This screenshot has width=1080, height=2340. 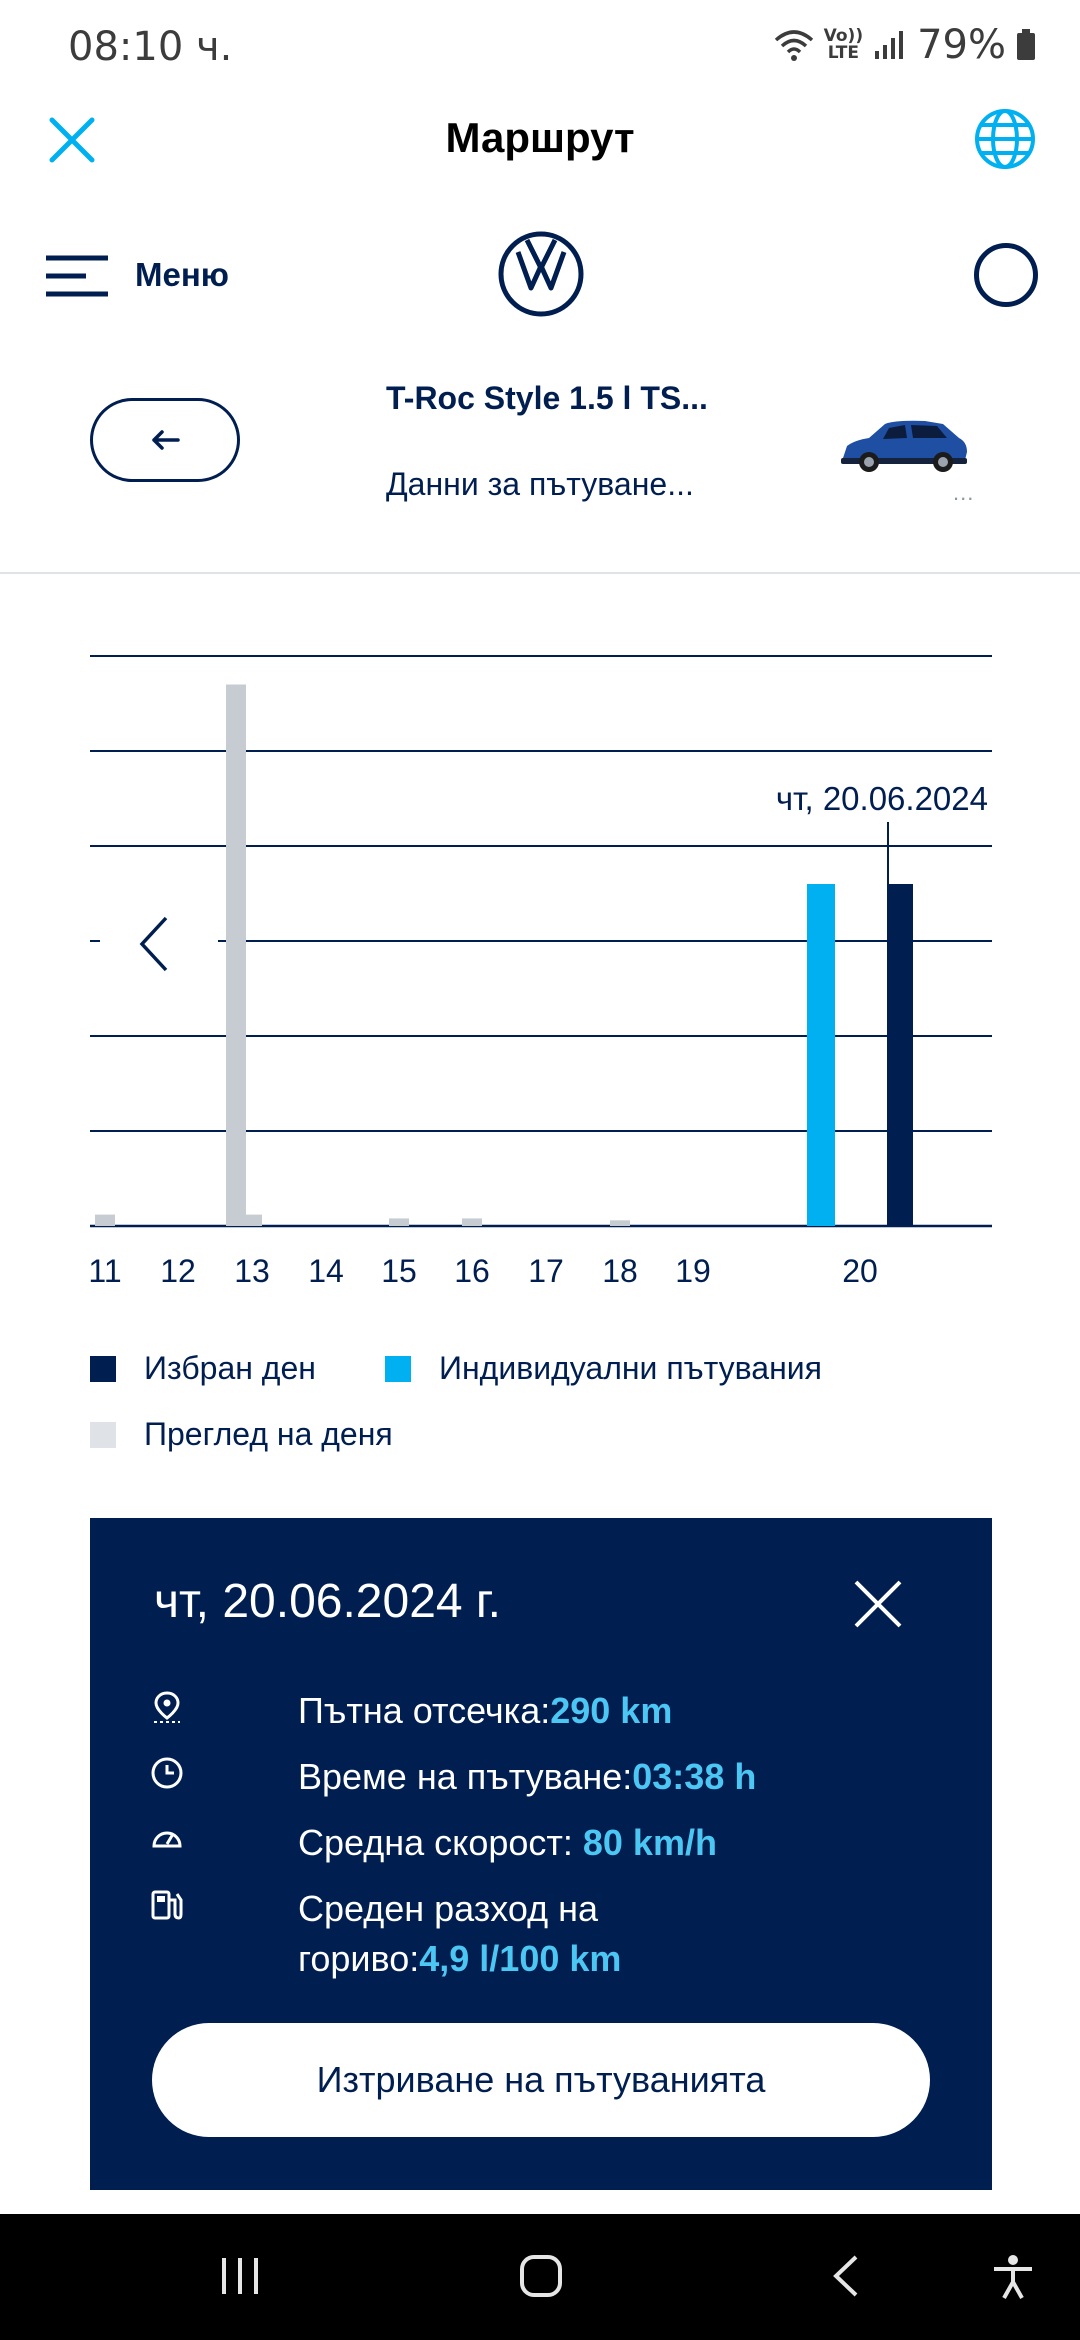 I want to click on back-icon, so click(x=846, y=2276).